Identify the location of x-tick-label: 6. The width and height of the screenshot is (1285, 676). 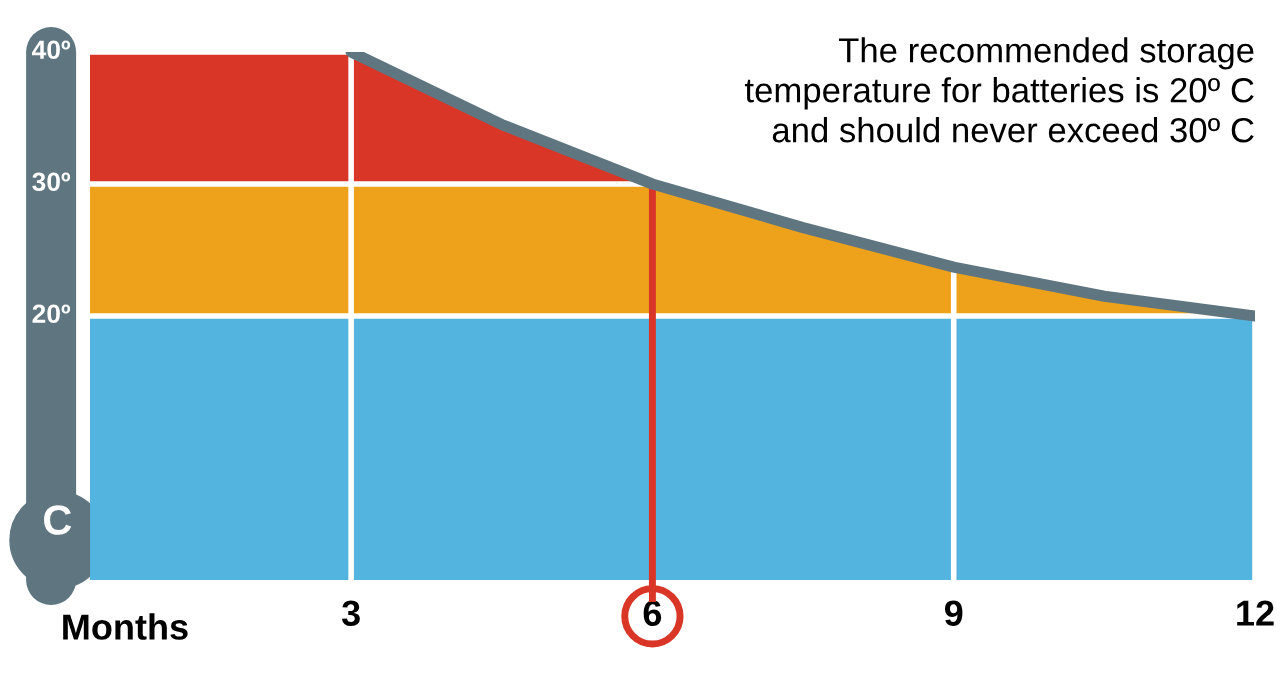
(652, 613).